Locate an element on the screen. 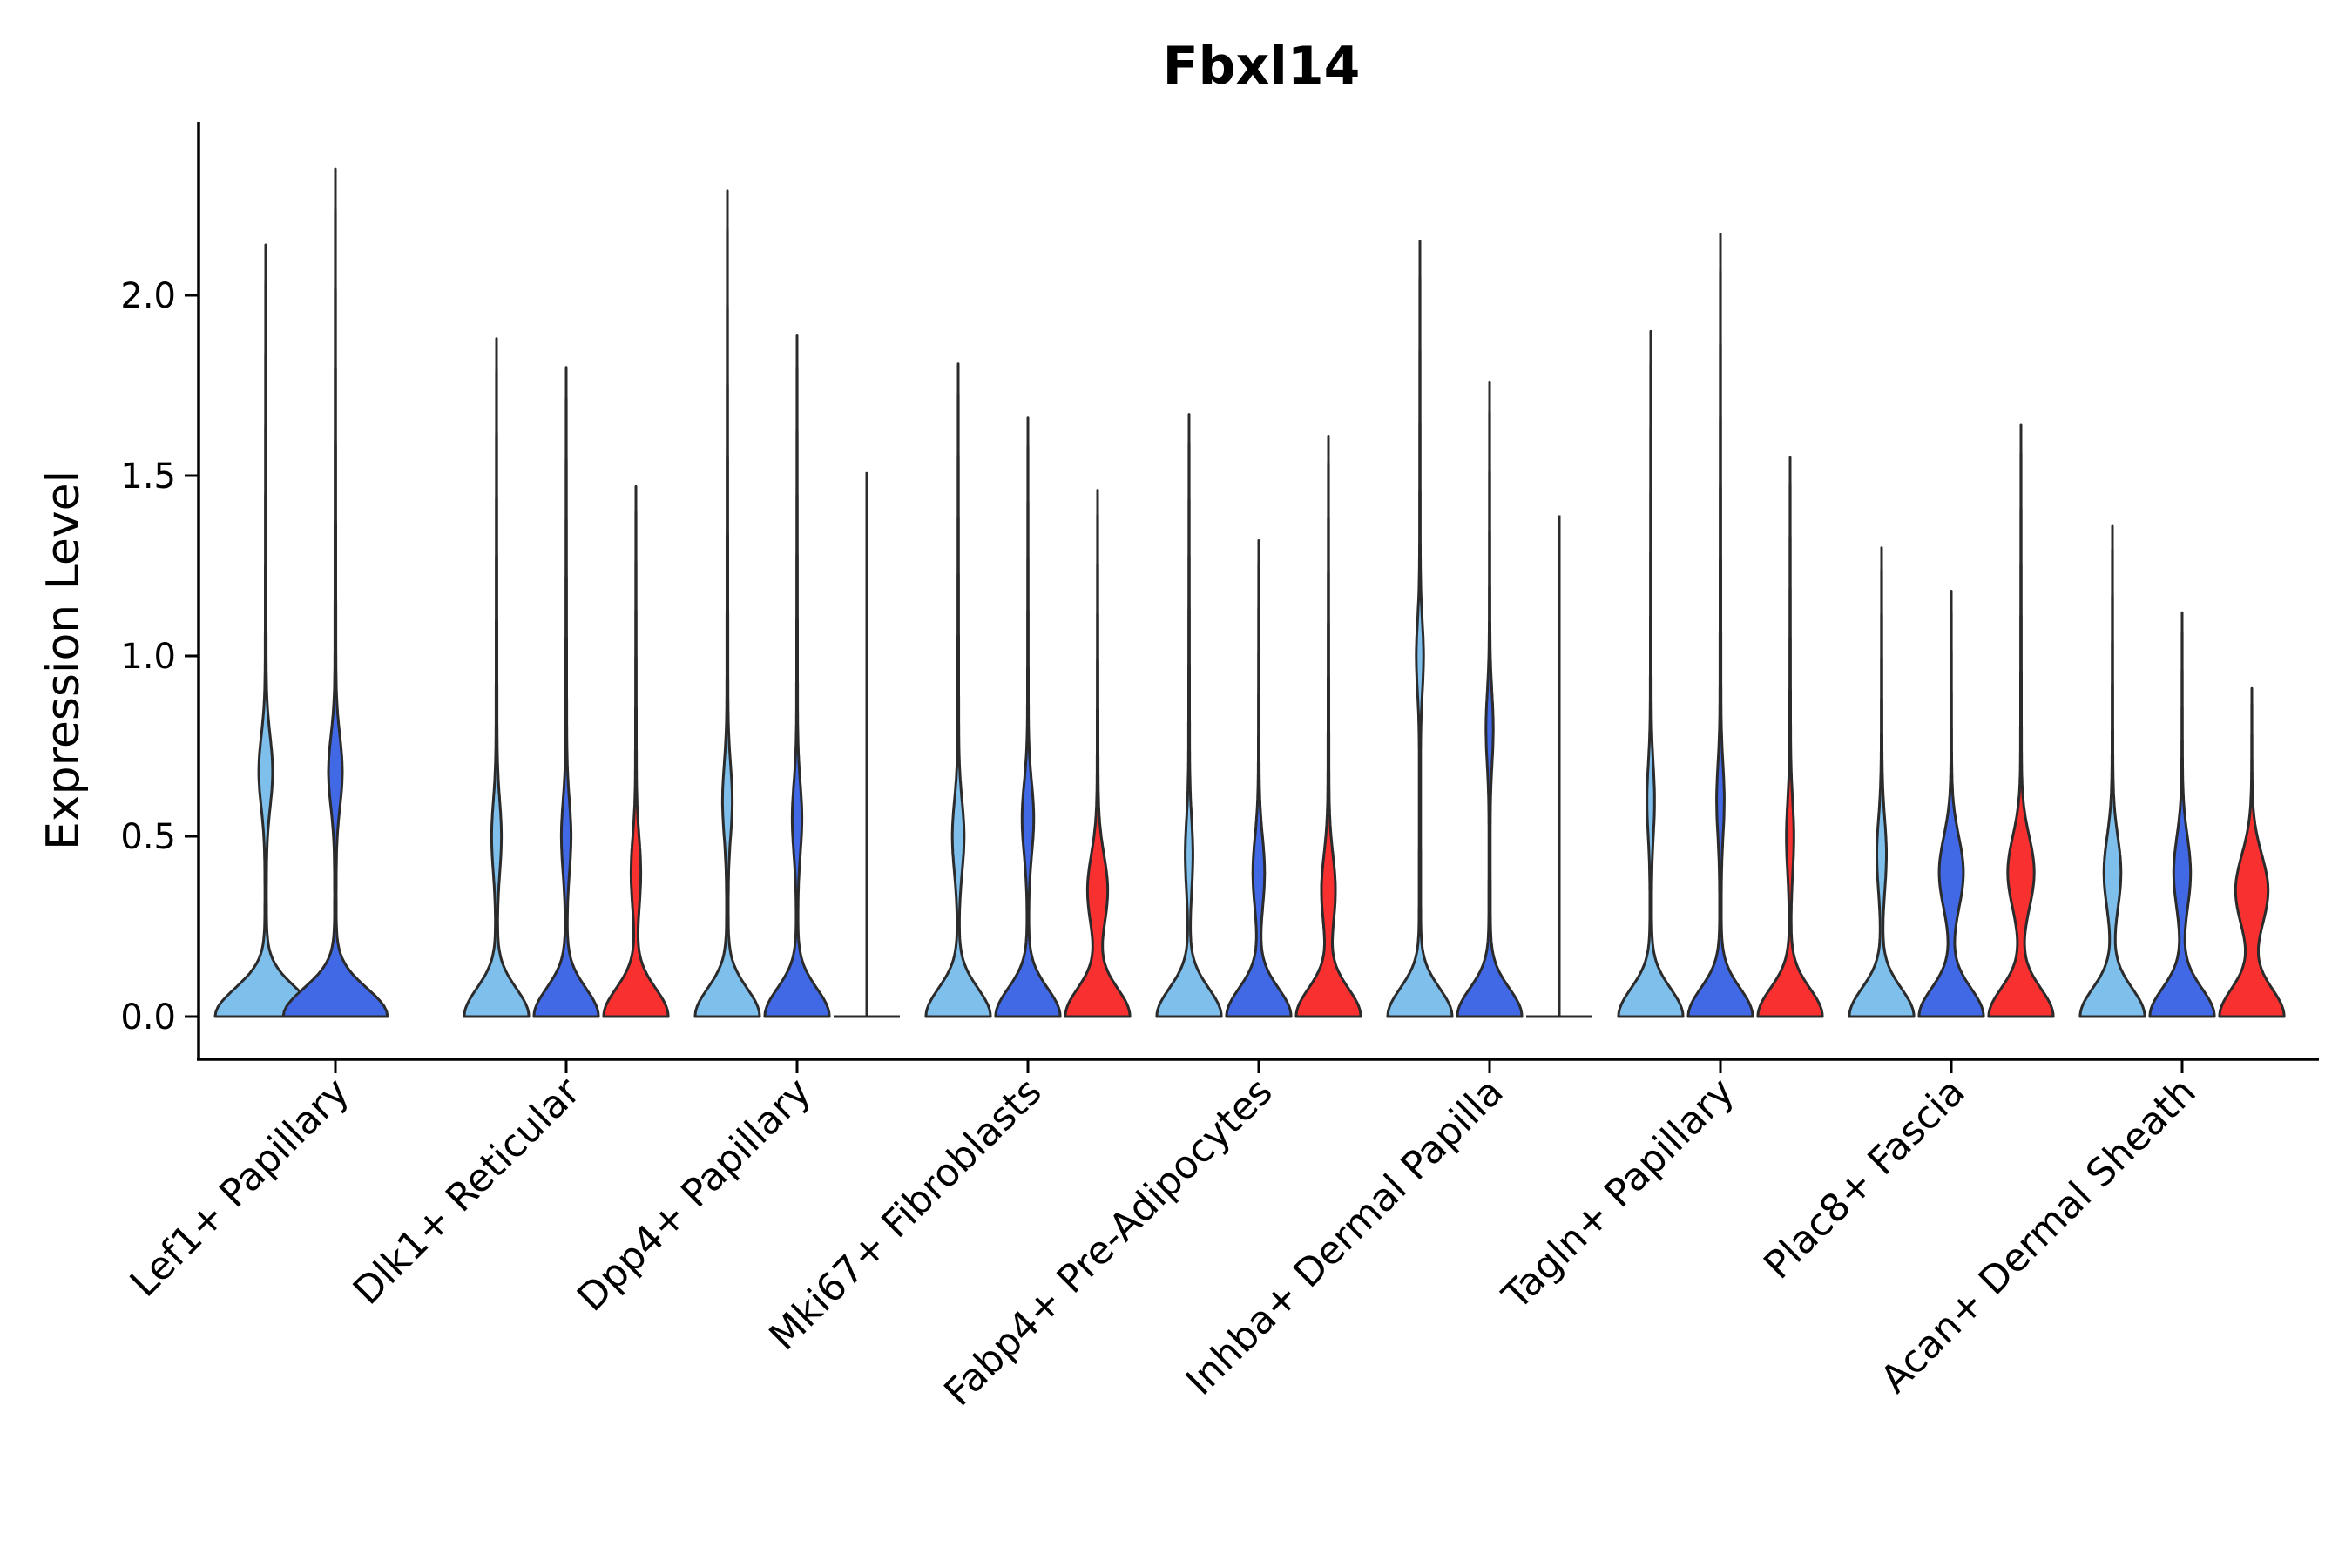 The width and height of the screenshot is (2352, 1568). y-ticks: 0.0 0.5 1.0 1.5 2.0 is located at coordinates (159, 657).